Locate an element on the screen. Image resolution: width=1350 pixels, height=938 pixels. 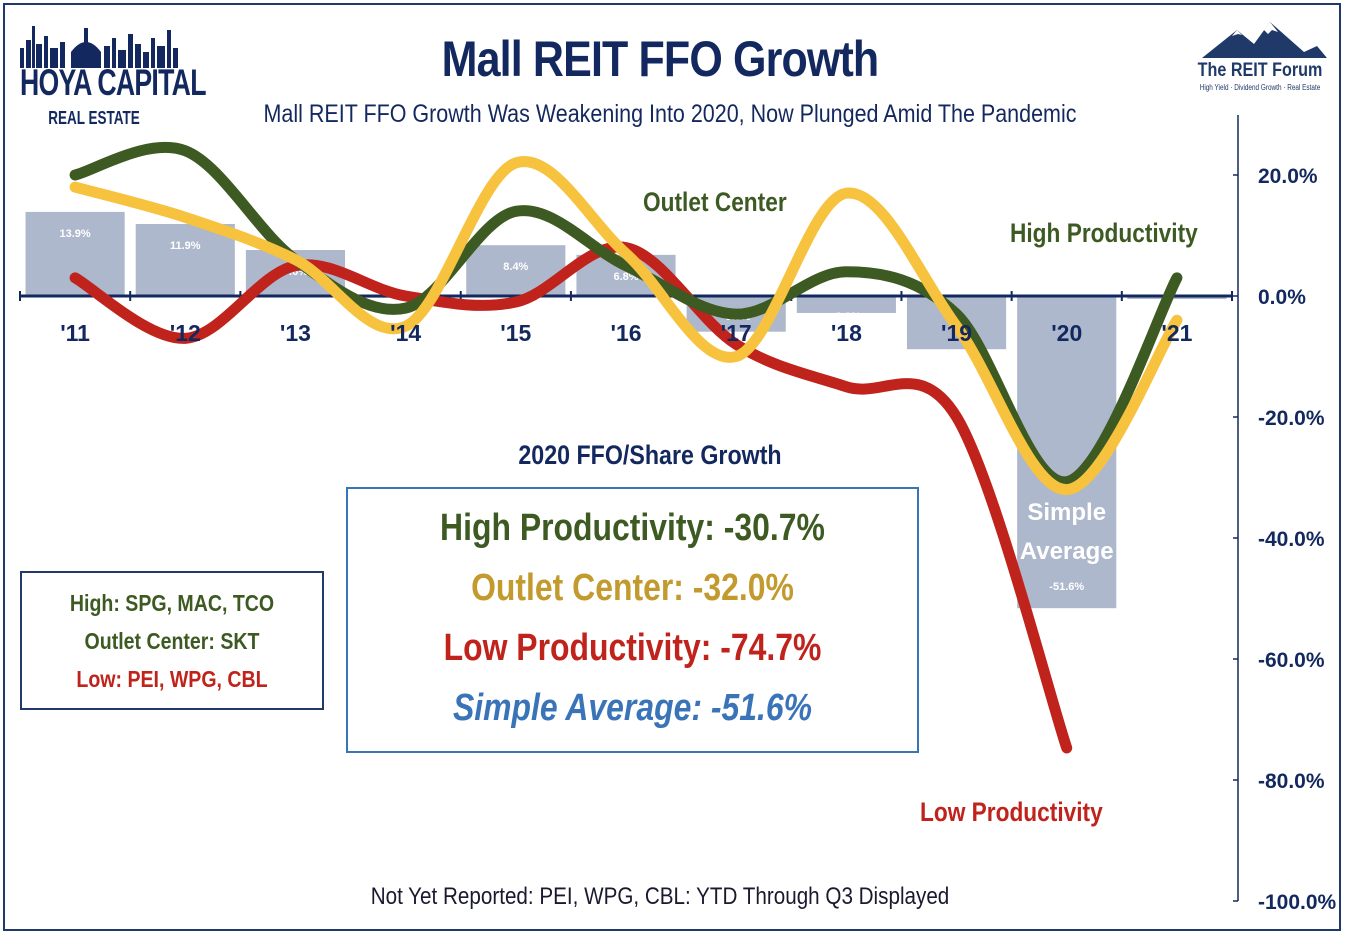
y-tick-label-2: -20.0% is located at coordinates (1291, 418).